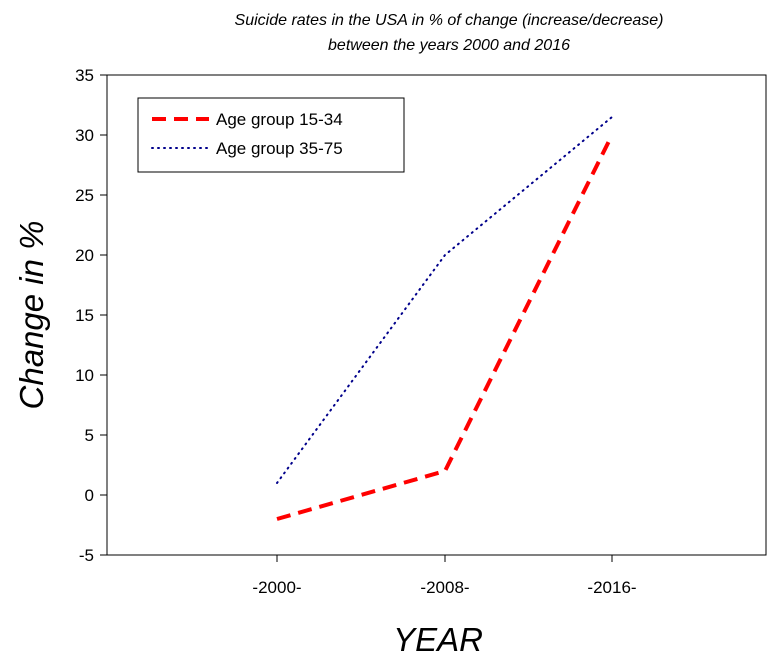 The width and height of the screenshot is (777, 657). What do you see at coordinates (444, 587) in the screenshot?
I see `x-tick-label: -2008-` at bounding box center [444, 587].